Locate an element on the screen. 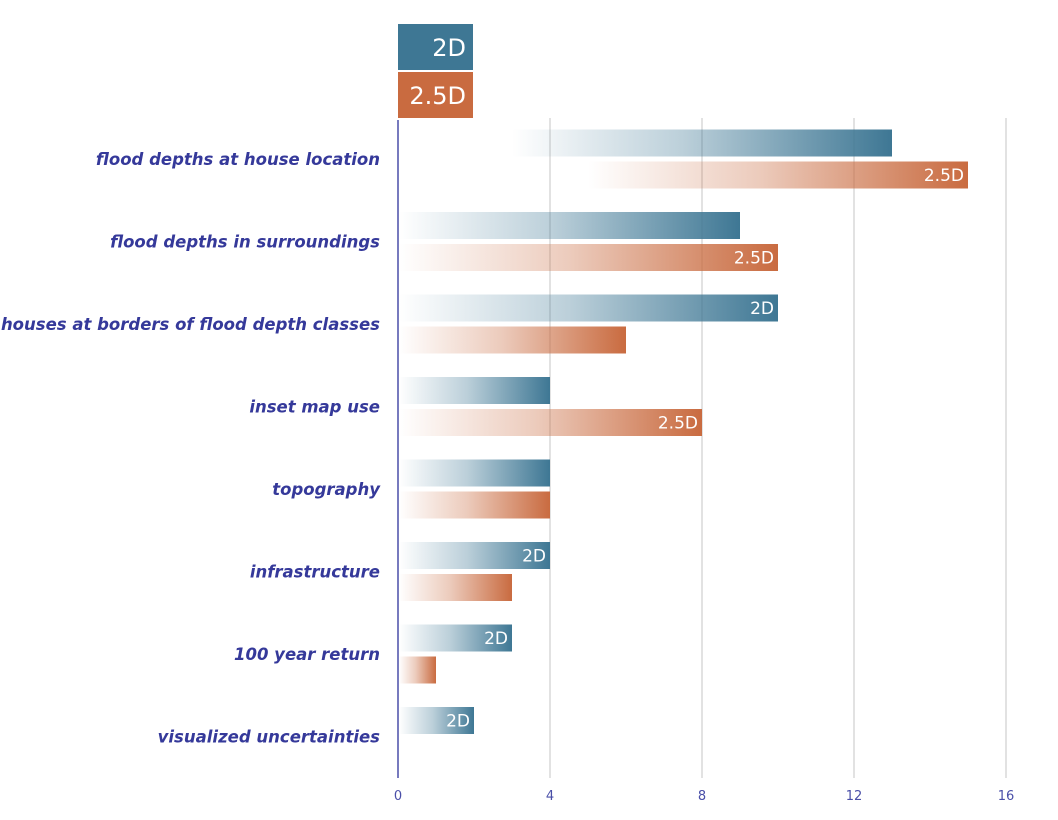  category-label-6: infrastructure is located at coordinates (315, 572).